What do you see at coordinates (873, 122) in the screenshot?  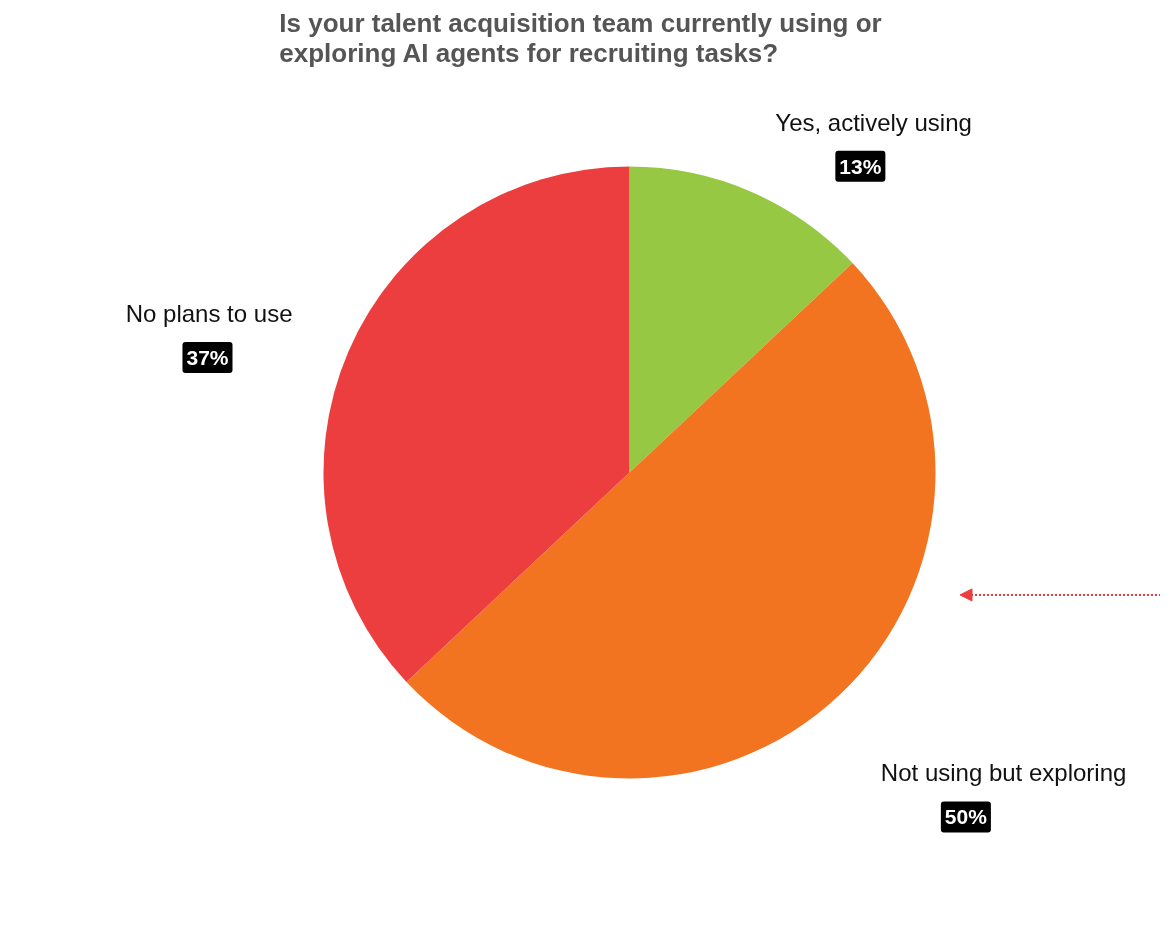 I see `slice-label: Yes, actively using` at bounding box center [873, 122].